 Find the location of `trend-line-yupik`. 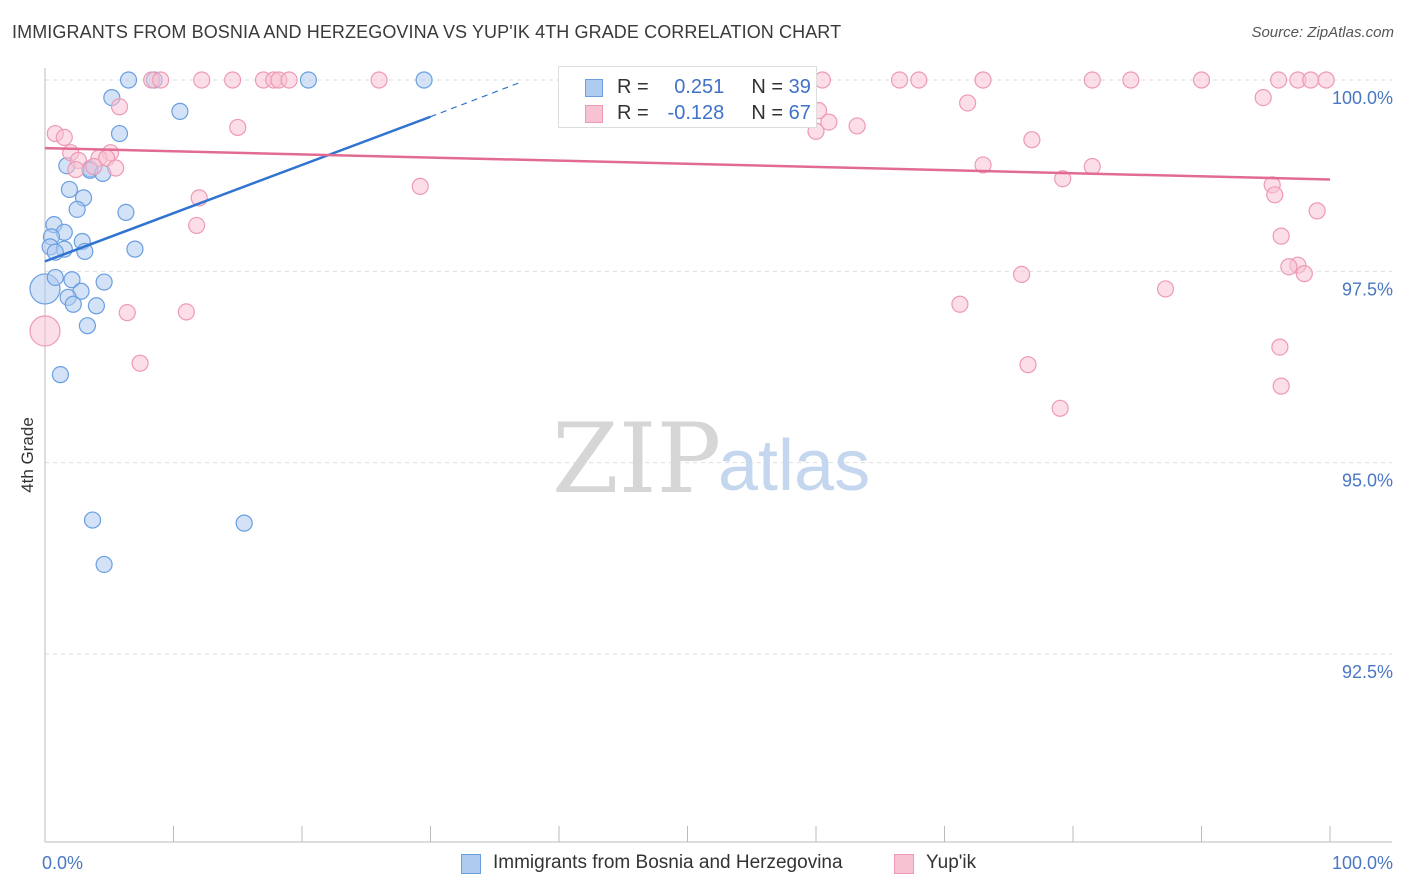

trend-line-yupik is located at coordinates (687, 163).